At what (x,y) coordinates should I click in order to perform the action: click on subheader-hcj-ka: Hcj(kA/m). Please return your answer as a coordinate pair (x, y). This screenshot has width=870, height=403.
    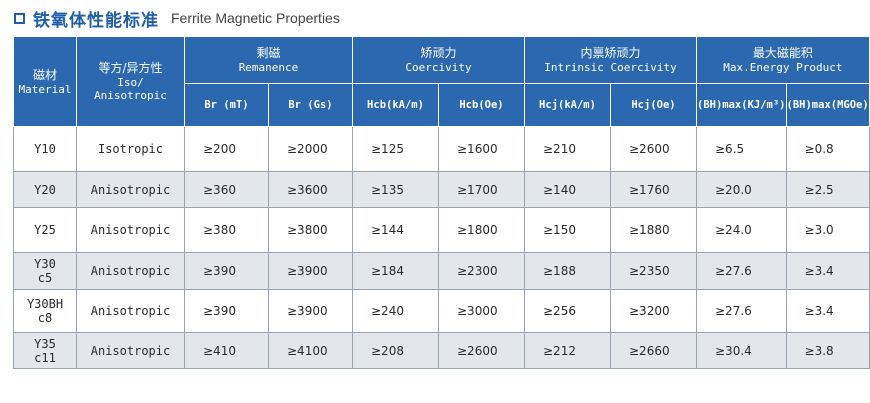
    Looking at the image, I should click on (567, 105).